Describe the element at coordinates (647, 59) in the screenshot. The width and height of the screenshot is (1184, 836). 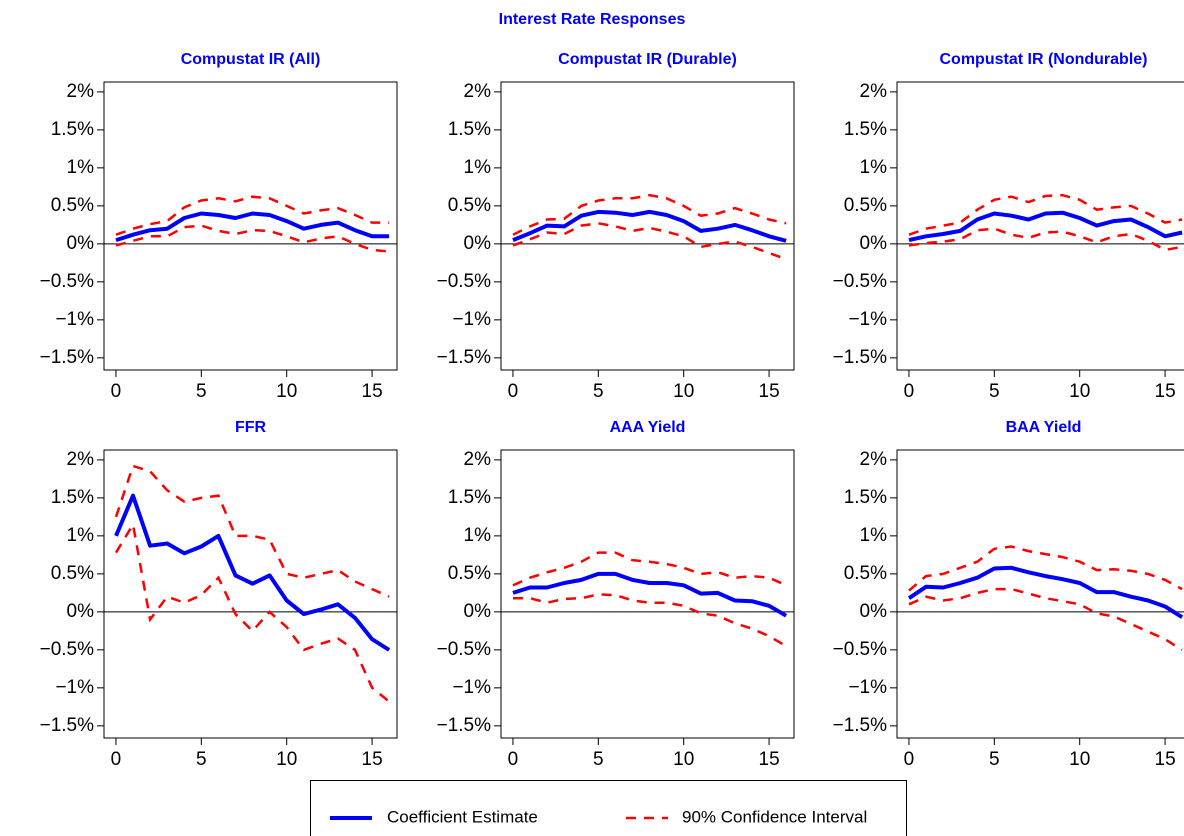
I see `panel-title: Compustat IR (Durable)` at that location.